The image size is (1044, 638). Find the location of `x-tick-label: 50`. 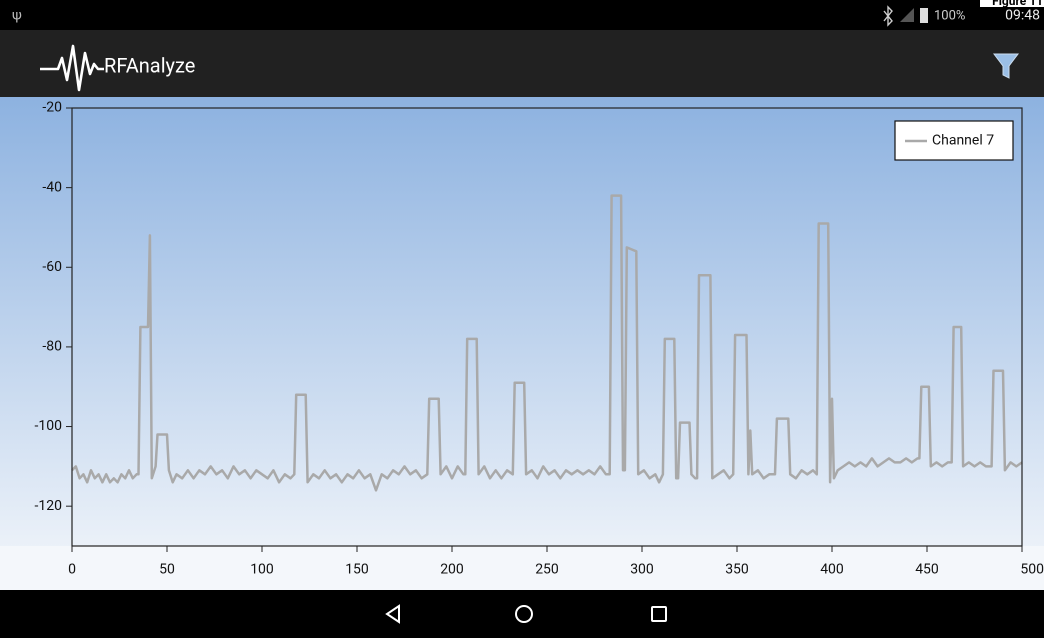

x-tick-label: 50 is located at coordinates (167, 570).